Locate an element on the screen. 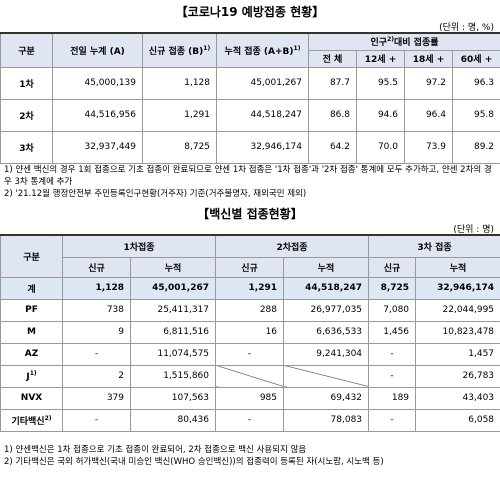 The image size is (500, 480). header-cell: 인구2)대비 접종률 is located at coordinates (403, 41).